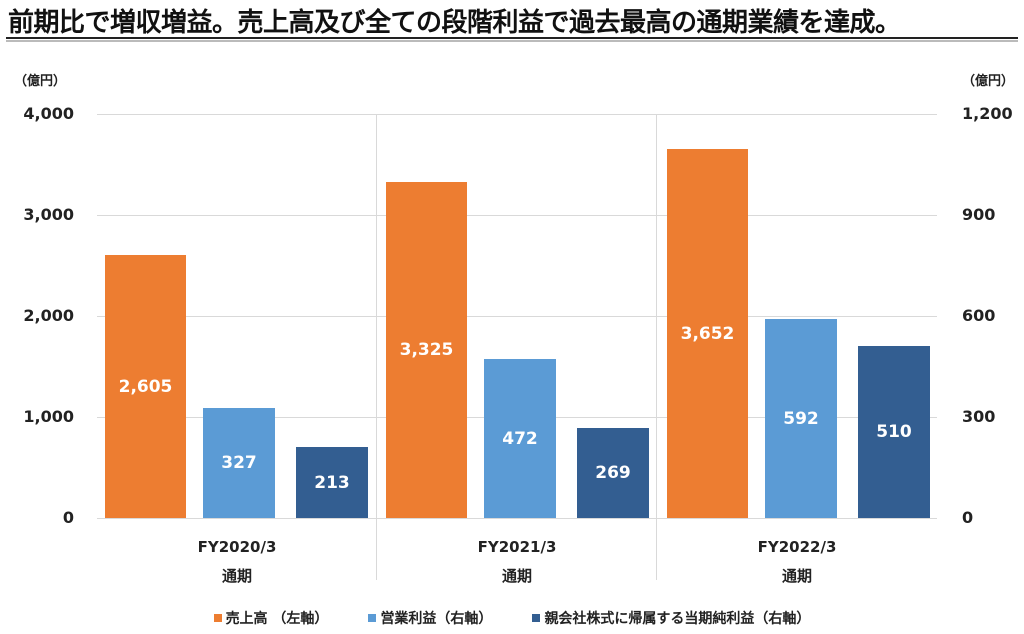  What do you see at coordinates (987, 113) in the screenshot?
I see `right-tick: 1,200` at bounding box center [987, 113].